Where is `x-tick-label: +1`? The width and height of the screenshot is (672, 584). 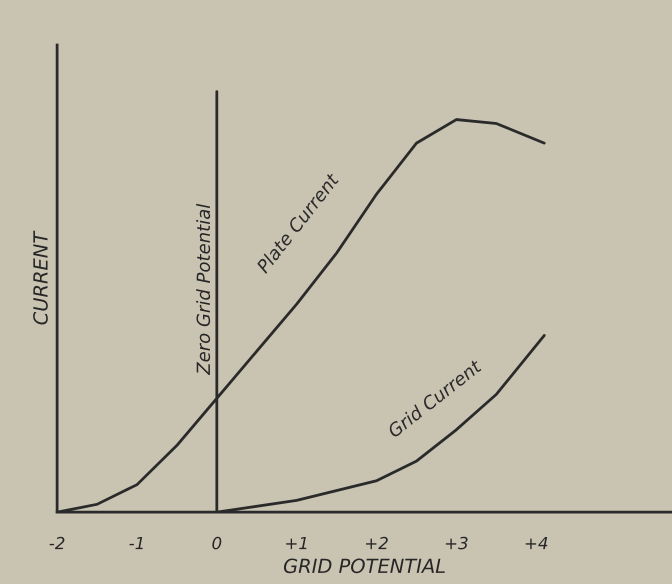
x-tick-label: +1 is located at coordinates (296, 543).